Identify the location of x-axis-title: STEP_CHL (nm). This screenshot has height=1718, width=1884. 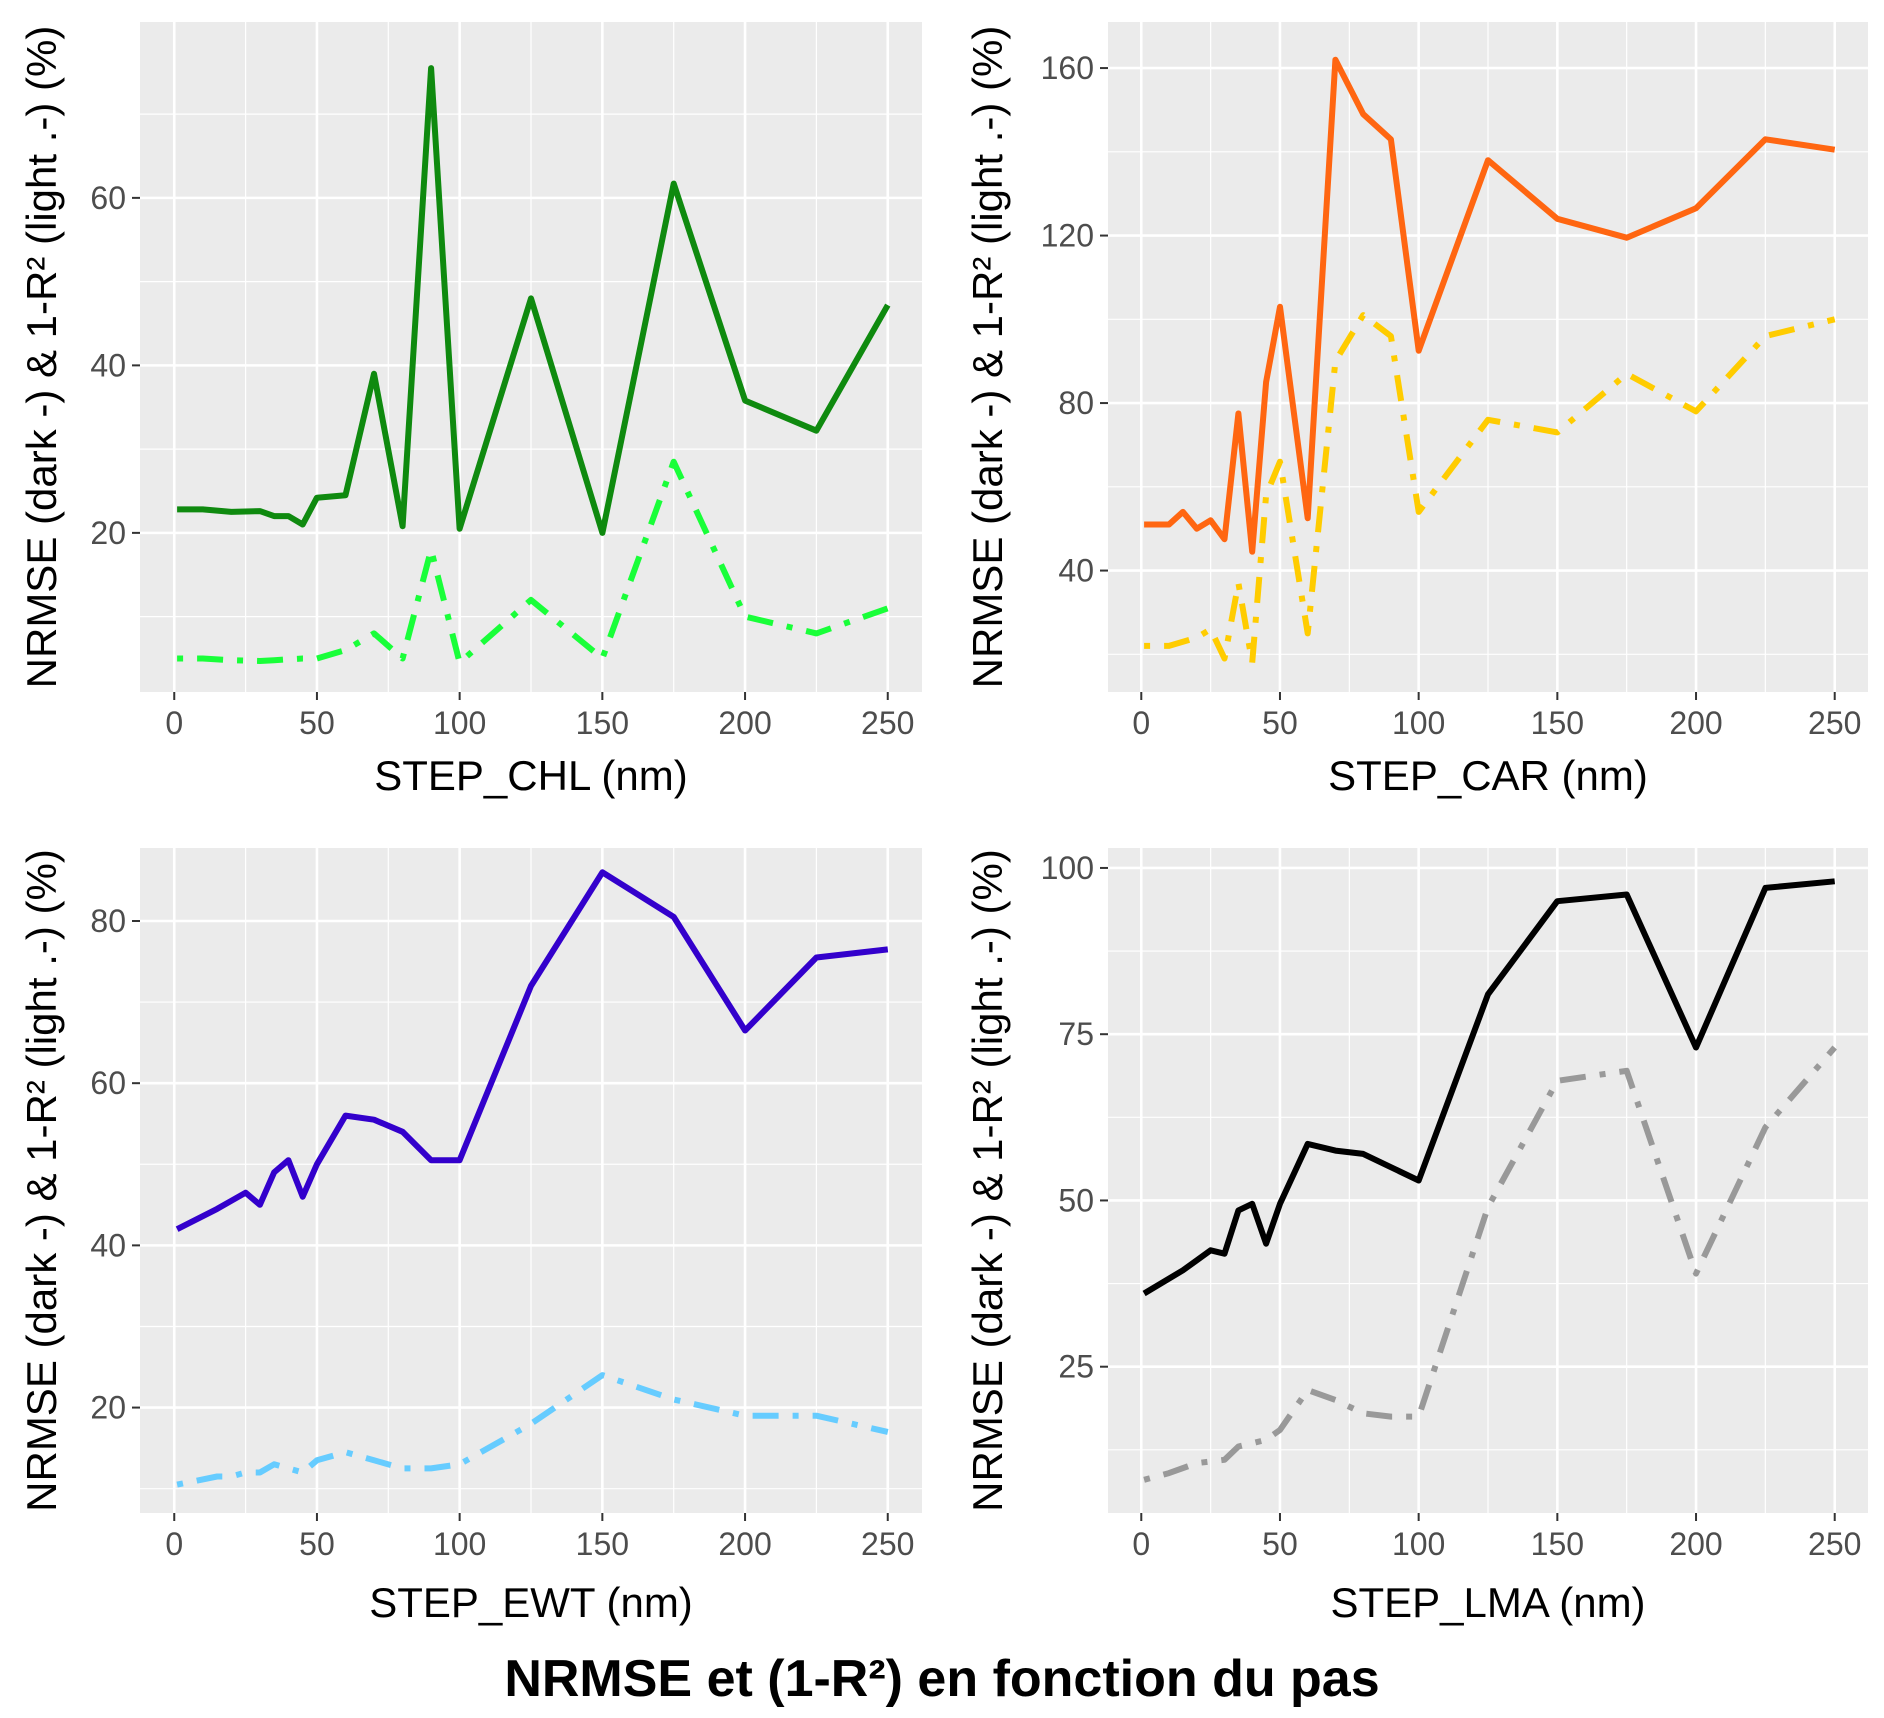
(531, 775).